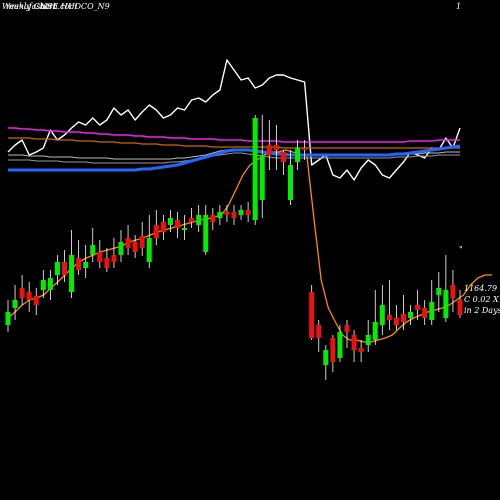  What do you see at coordinates (480, 288) in the screenshot?
I see `price-label: 1164.79` at bounding box center [480, 288].